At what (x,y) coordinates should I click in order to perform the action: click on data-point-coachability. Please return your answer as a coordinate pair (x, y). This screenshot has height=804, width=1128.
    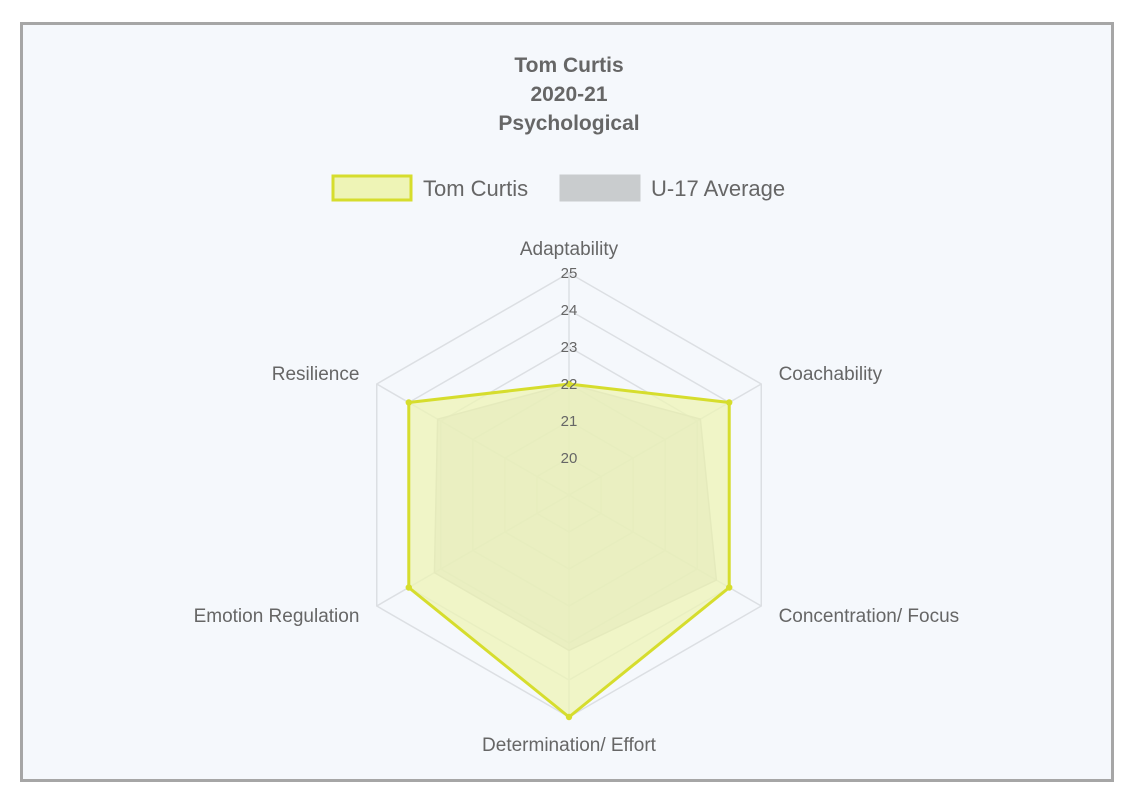
    Looking at the image, I should click on (729, 402).